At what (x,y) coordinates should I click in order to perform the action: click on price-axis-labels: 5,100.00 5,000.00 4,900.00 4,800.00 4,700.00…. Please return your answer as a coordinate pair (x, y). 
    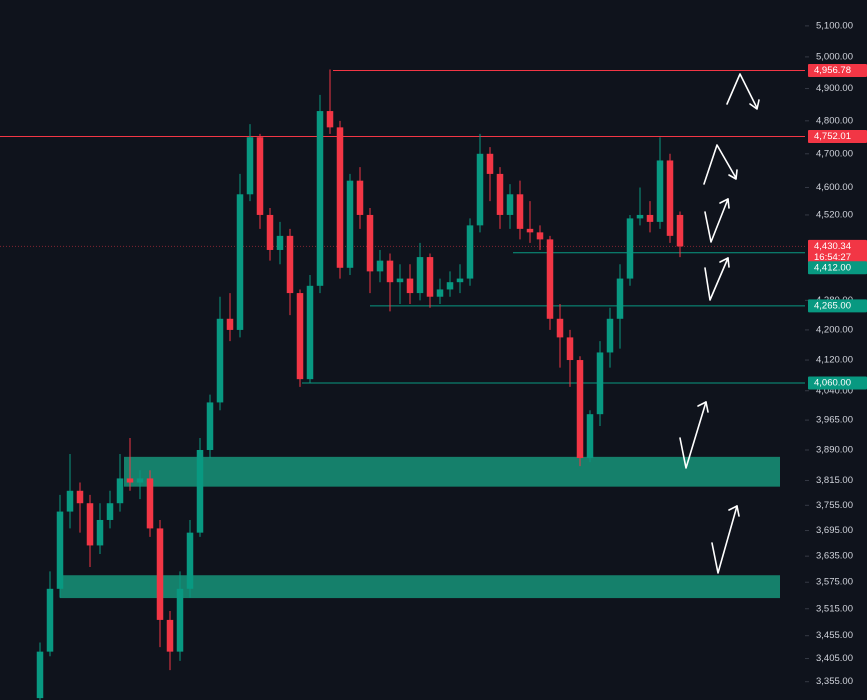
    Looking at the image, I should click on (829, 353).